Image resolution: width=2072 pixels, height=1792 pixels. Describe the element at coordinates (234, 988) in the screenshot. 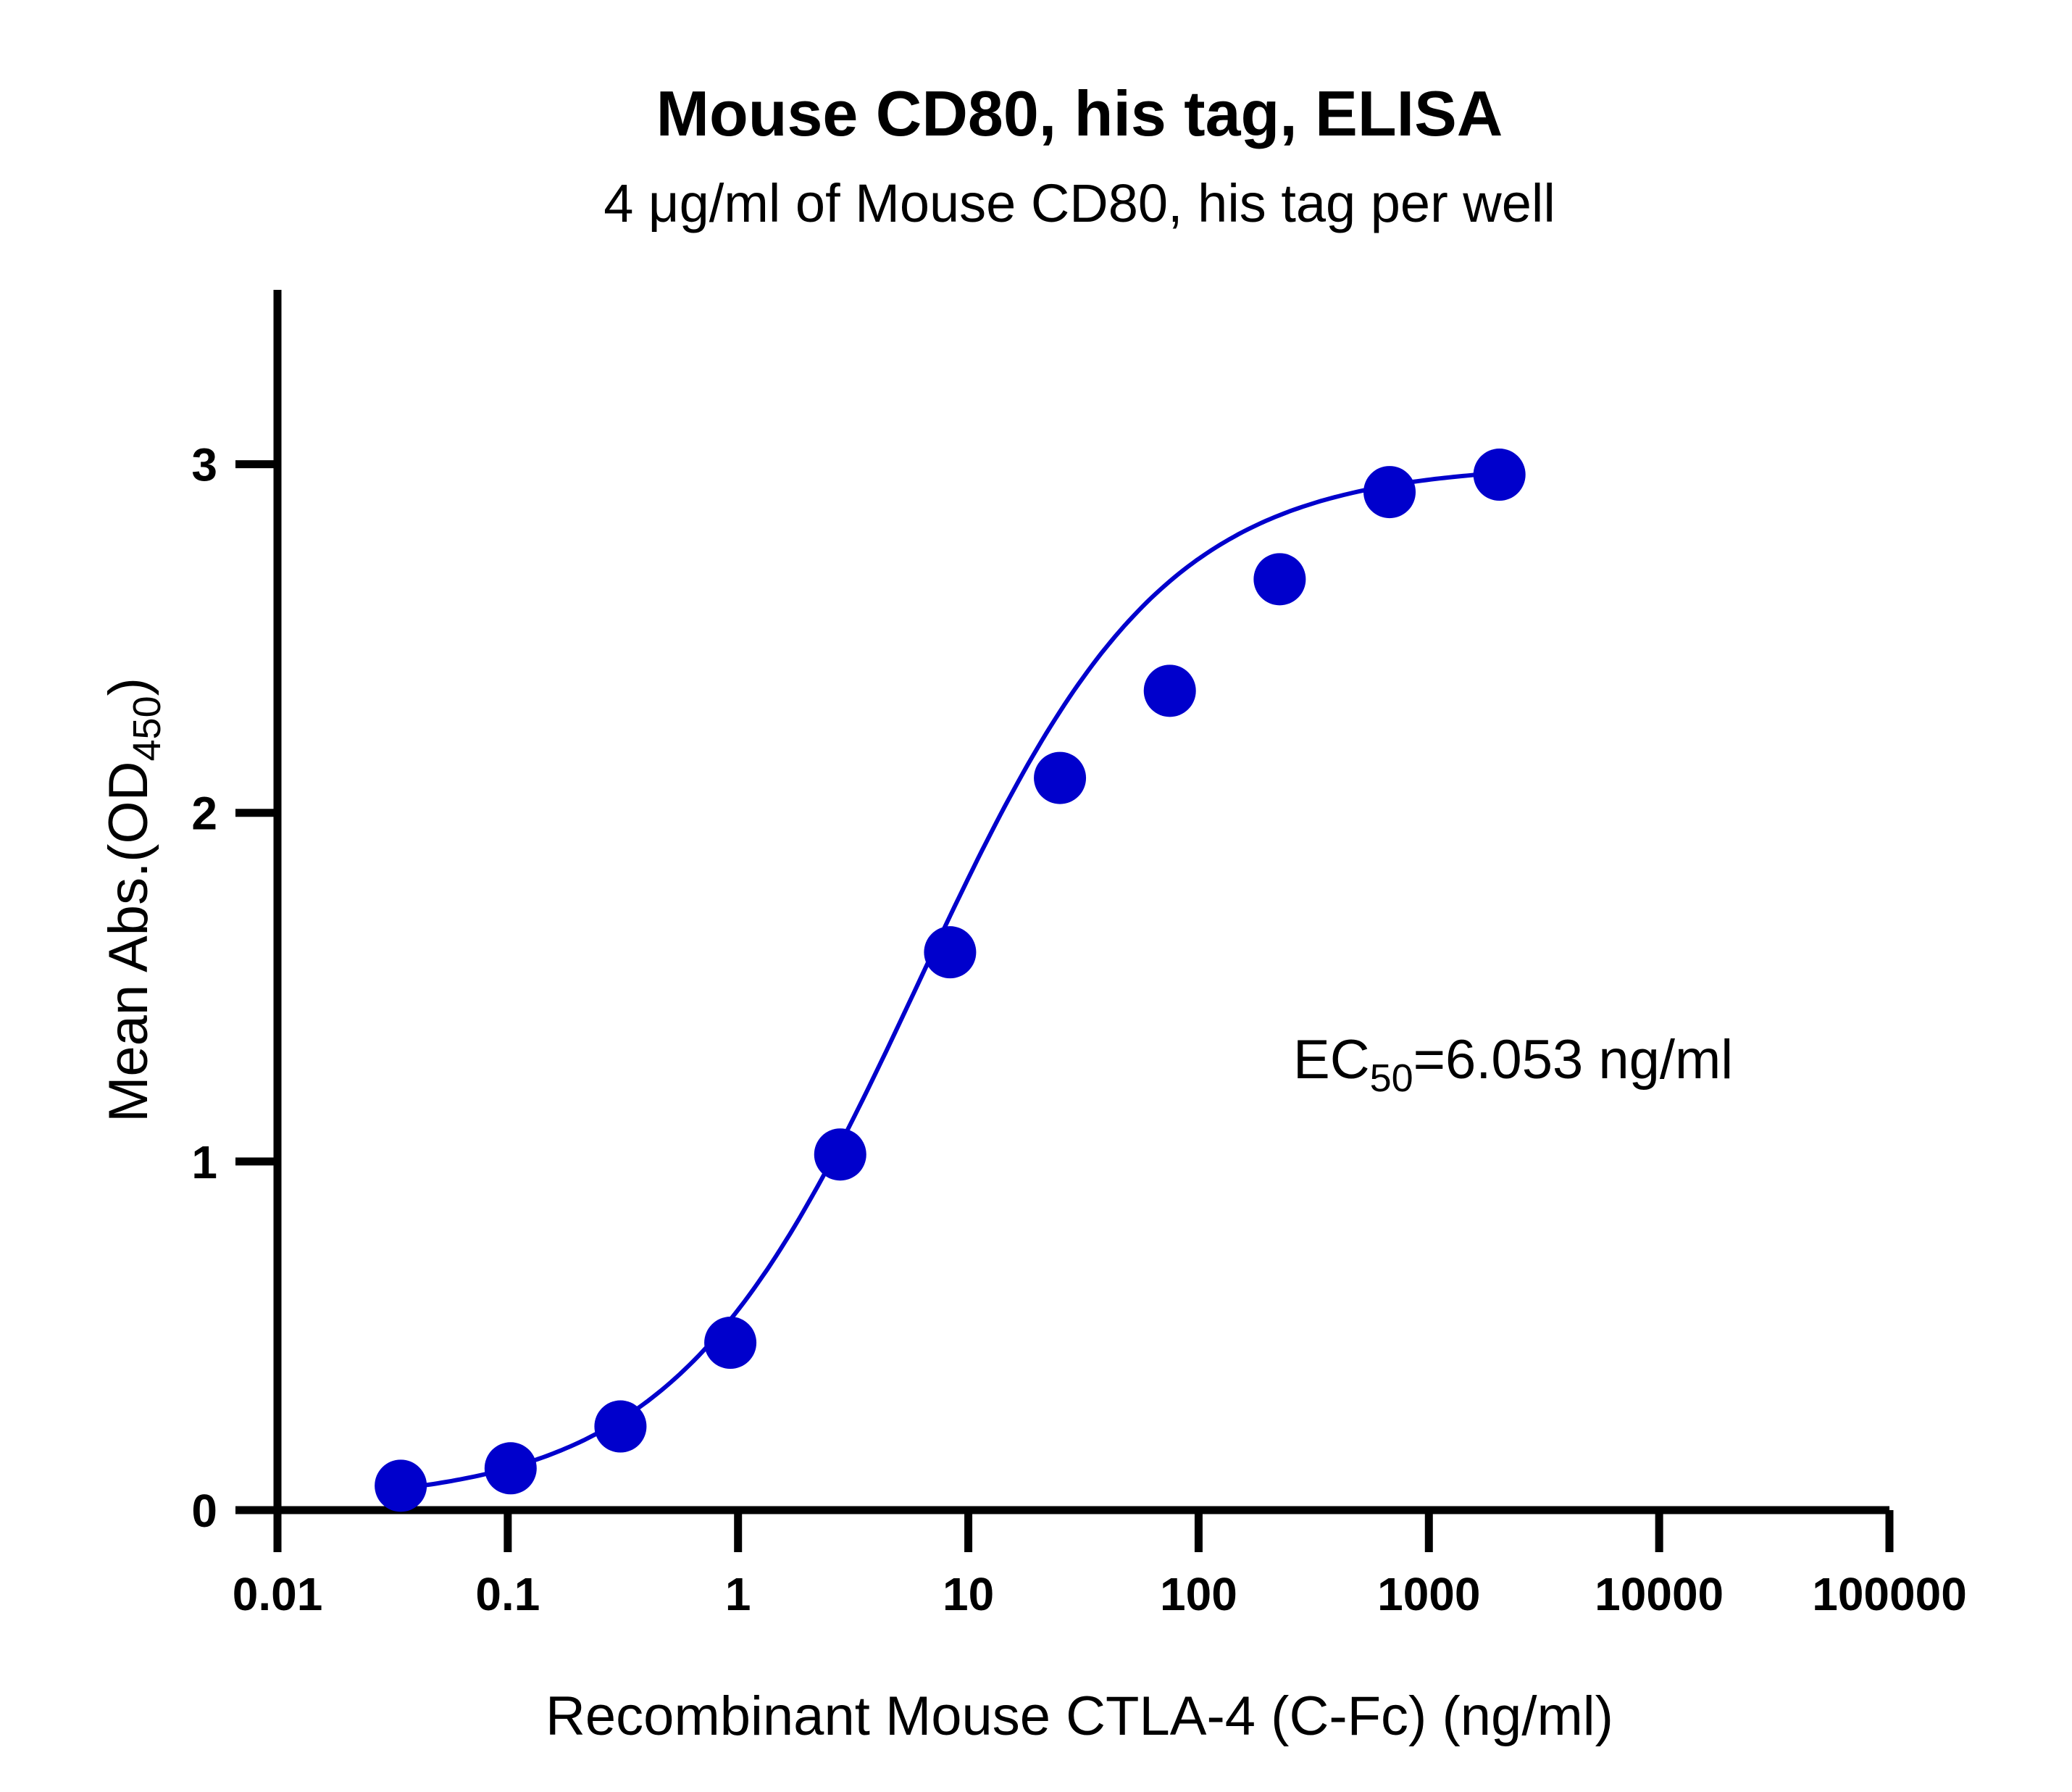

I see `y-ticks: 0 1 2 3` at that location.